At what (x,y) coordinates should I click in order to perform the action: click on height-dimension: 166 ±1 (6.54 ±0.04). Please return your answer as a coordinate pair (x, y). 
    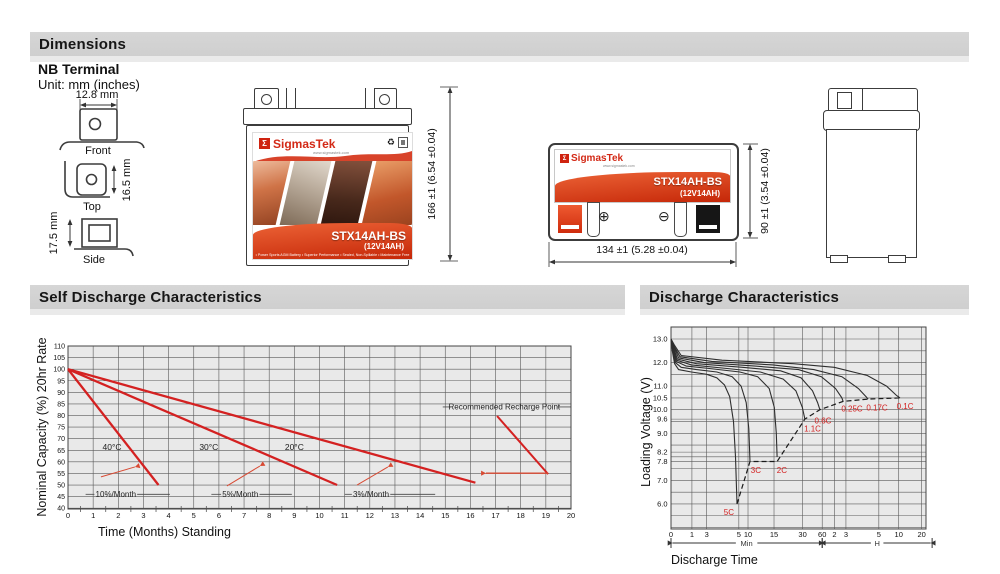
    Looking at the image, I should click on (442, 174).